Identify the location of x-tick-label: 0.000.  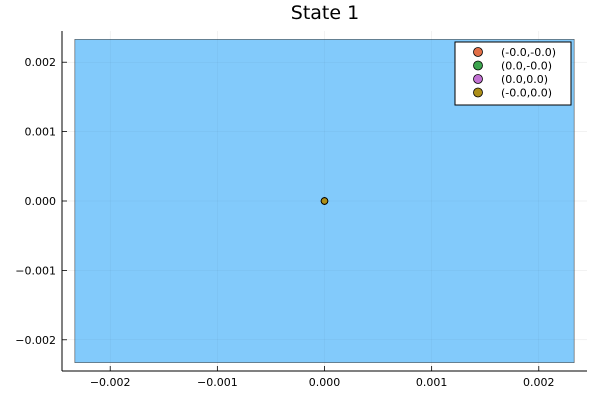
(325, 382).